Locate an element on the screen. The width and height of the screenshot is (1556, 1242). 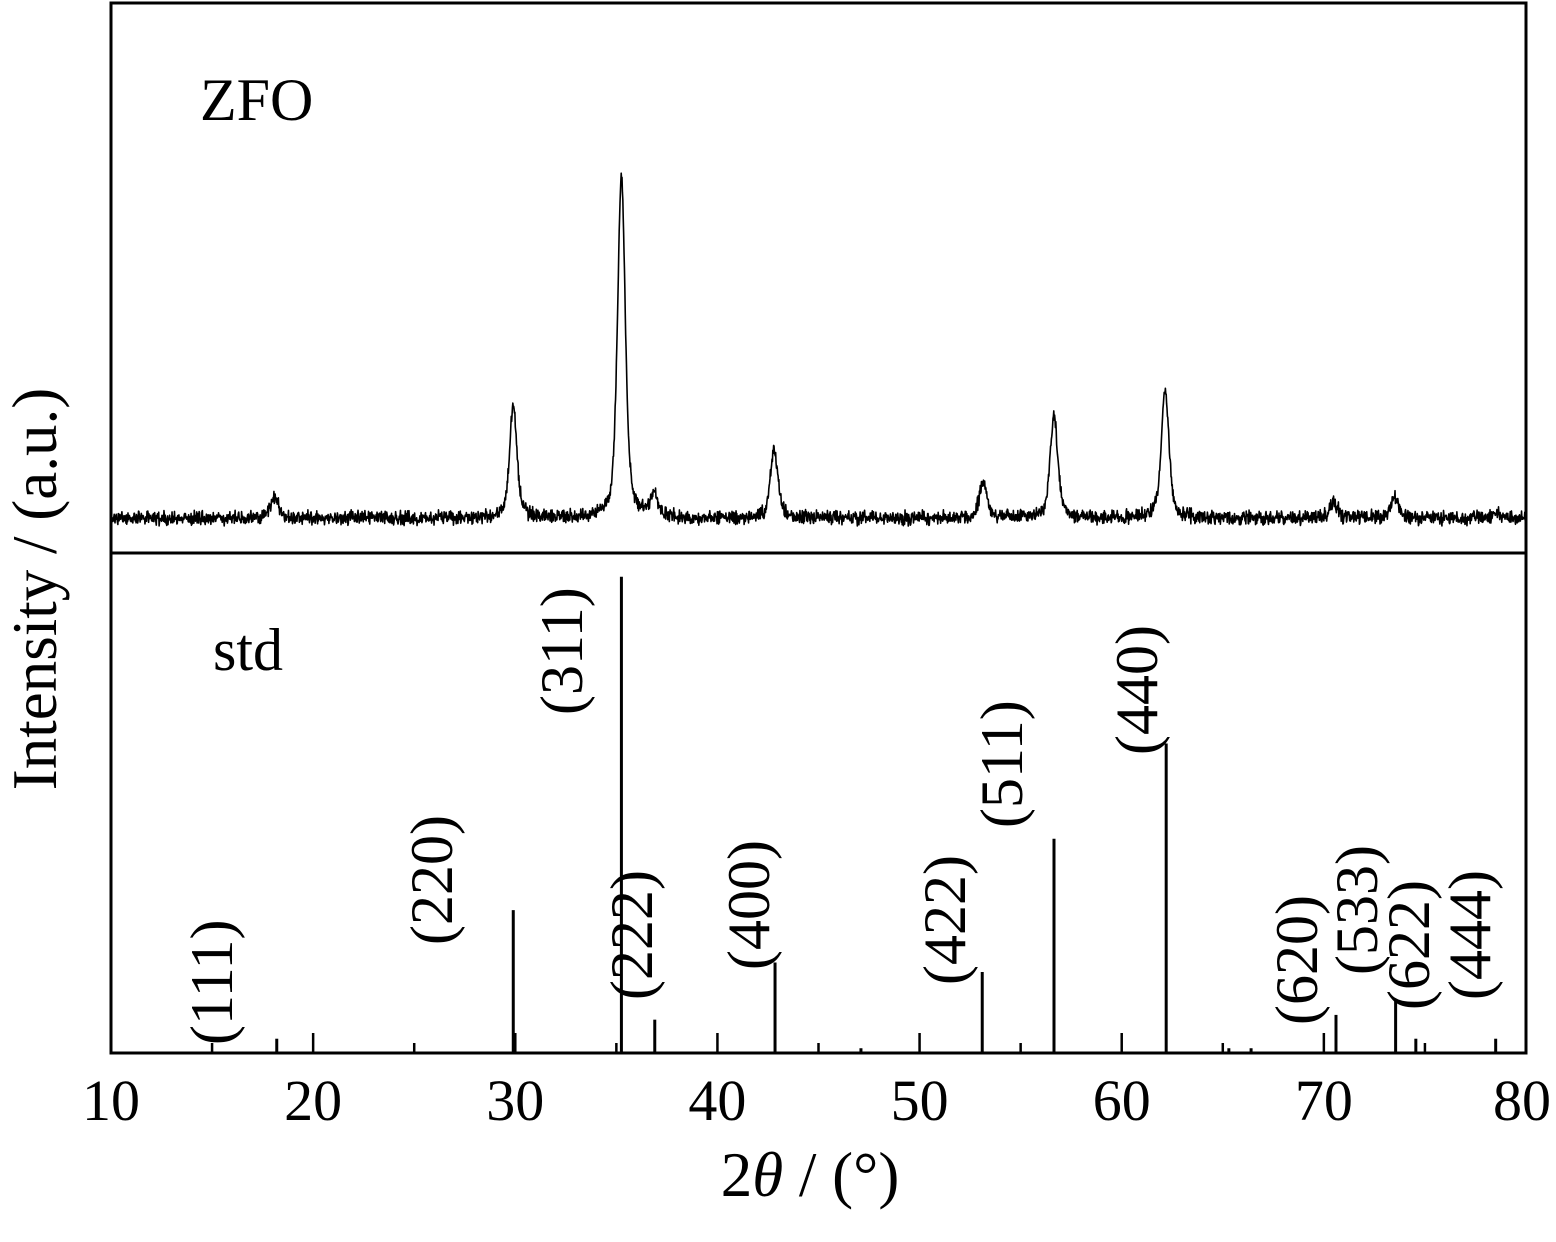
panel-label-zfo: ZFO is located at coordinates (256, 100).